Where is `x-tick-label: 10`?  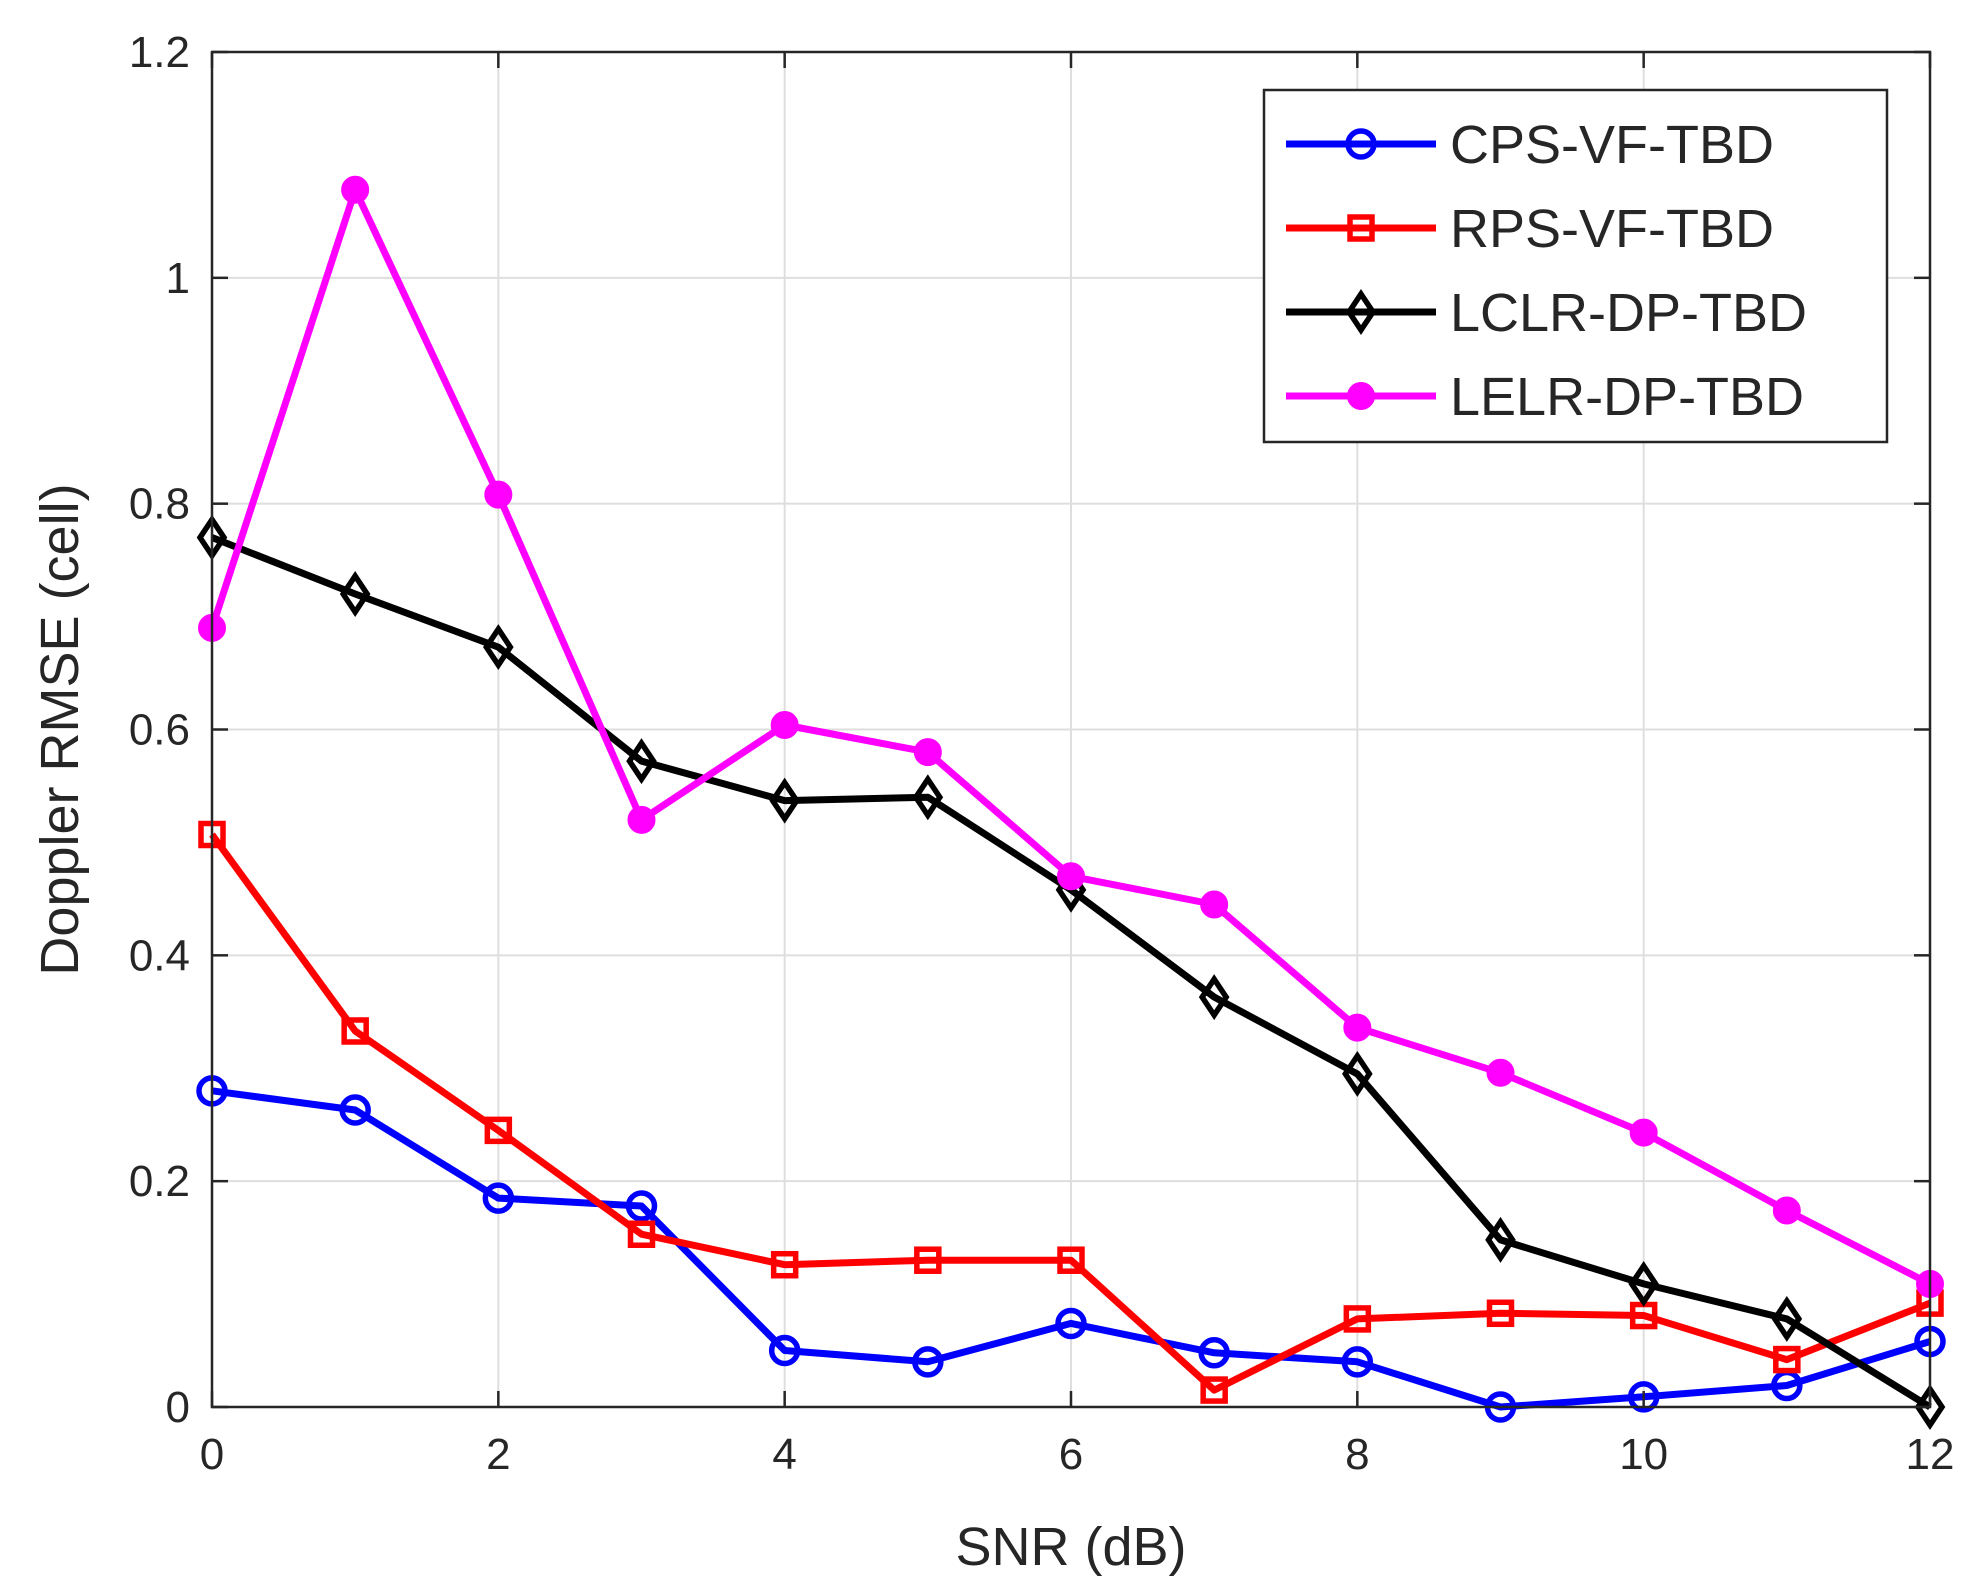
x-tick-label: 10 is located at coordinates (1643, 1454).